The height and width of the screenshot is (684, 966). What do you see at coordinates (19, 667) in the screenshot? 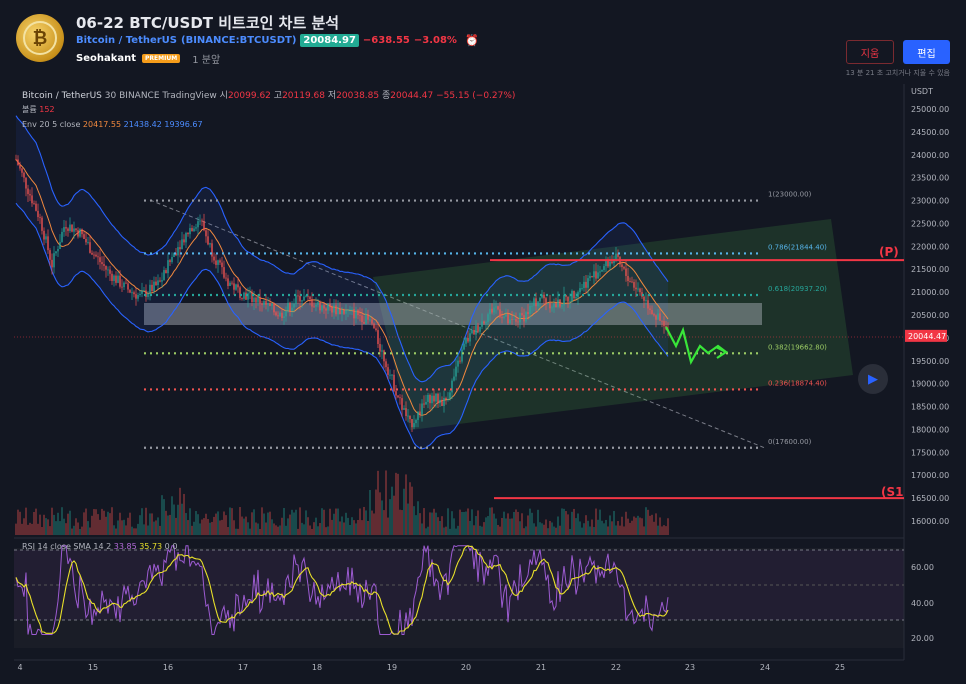
I see `time-tick-label: 4` at bounding box center [19, 667].